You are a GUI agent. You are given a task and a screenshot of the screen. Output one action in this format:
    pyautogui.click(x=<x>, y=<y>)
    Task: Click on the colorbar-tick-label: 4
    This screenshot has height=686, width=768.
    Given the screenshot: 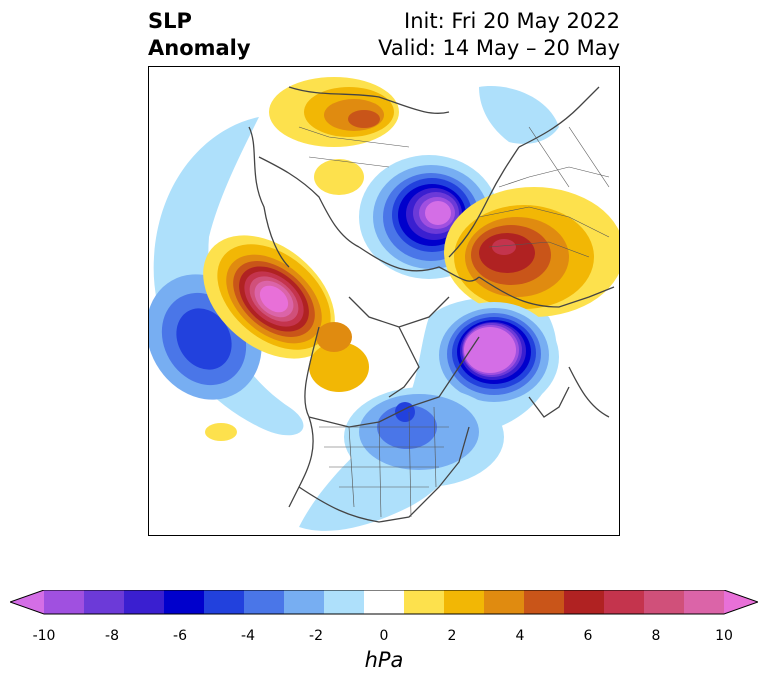 What is the action you would take?
    pyautogui.click(x=520, y=636)
    